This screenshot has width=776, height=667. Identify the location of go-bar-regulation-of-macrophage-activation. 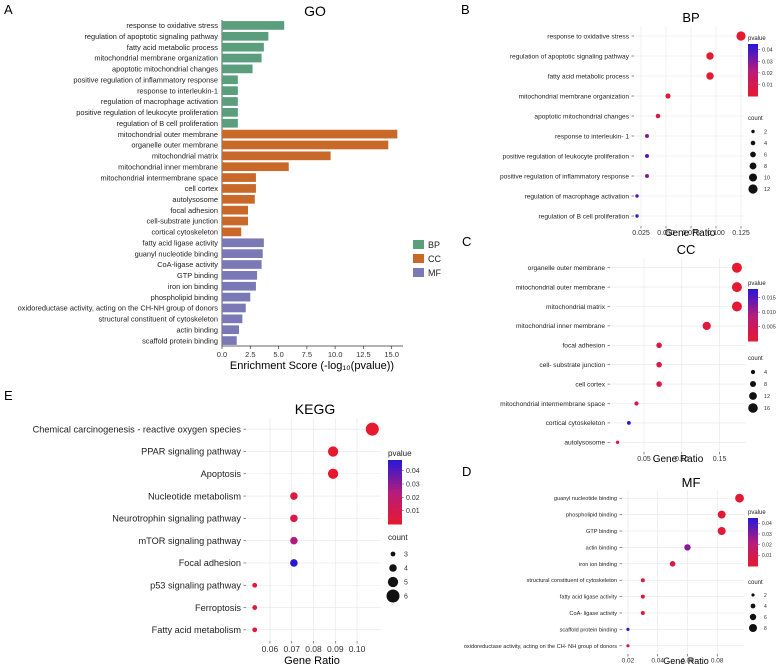
(230, 101).